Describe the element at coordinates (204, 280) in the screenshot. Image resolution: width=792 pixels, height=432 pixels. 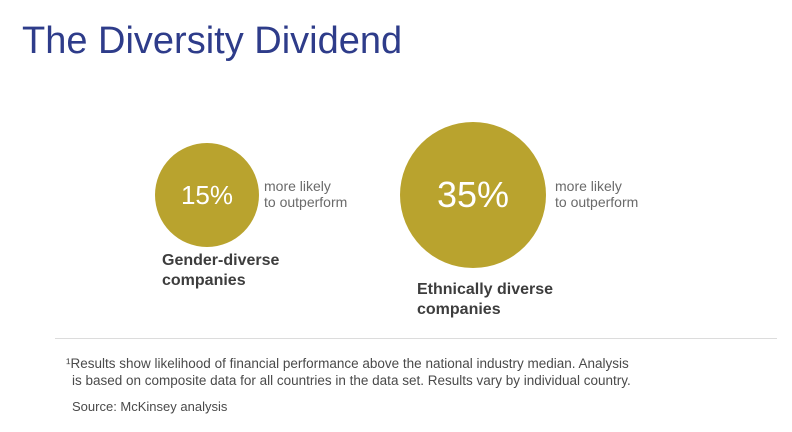
I see `gender-label-line2: companies` at that location.